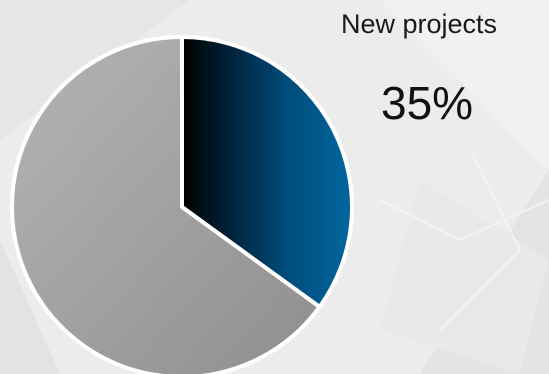  What do you see at coordinates (427, 103) in the screenshot?
I see `slice-value-new-projects: 35%` at bounding box center [427, 103].